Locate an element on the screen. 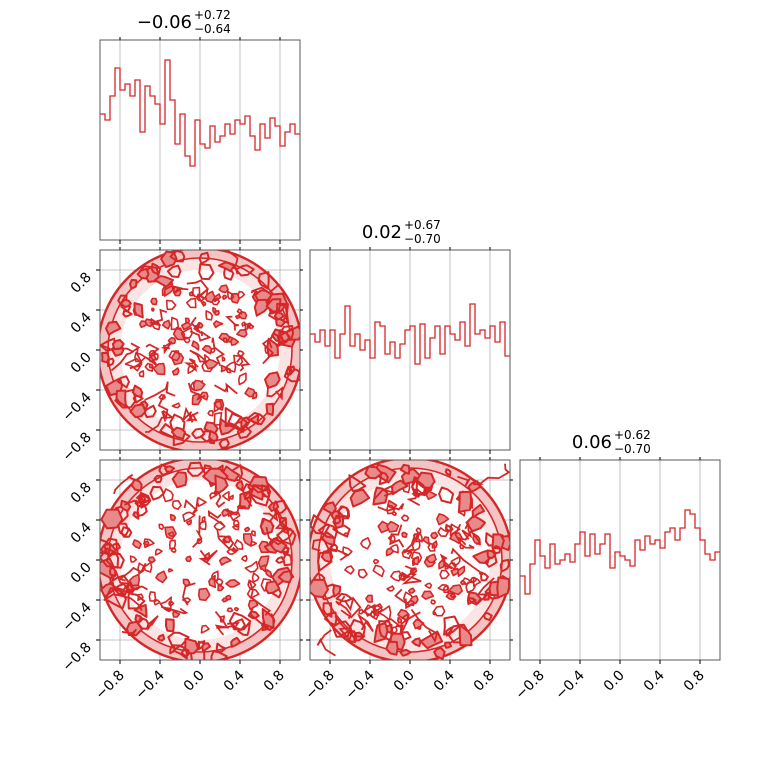  x-tick-label: 0.8 is located at coordinates (274, 681).